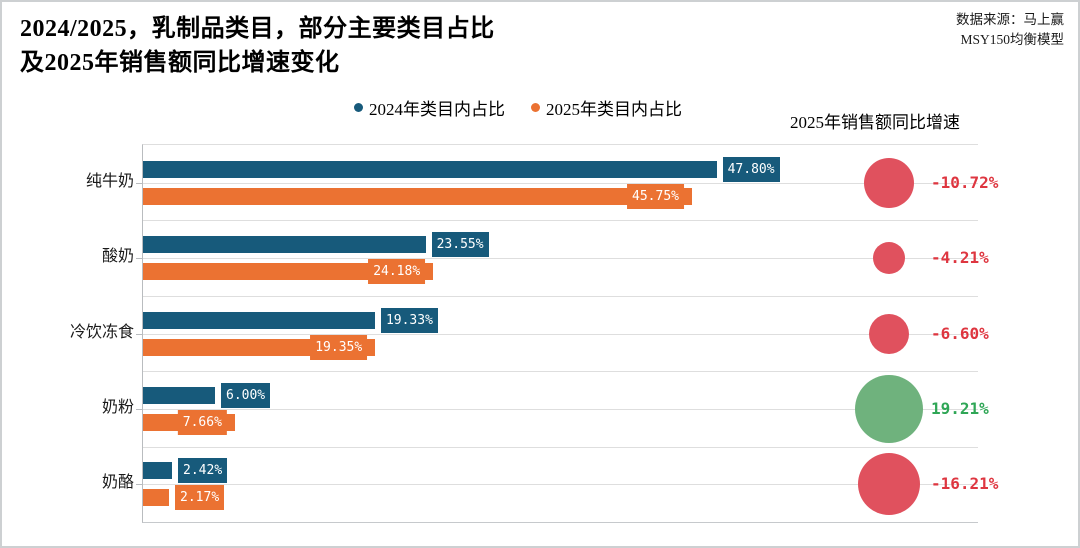  What do you see at coordinates (965, 182) in the screenshot?
I see `growth-label: -10.72%` at bounding box center [965, 182].